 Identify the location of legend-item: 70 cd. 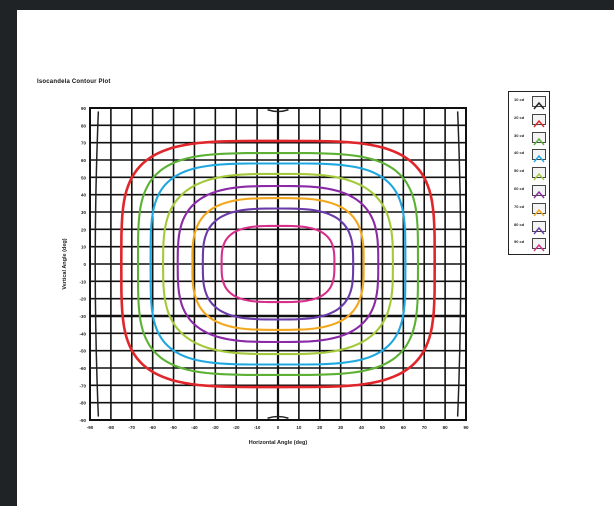
(529, 208).